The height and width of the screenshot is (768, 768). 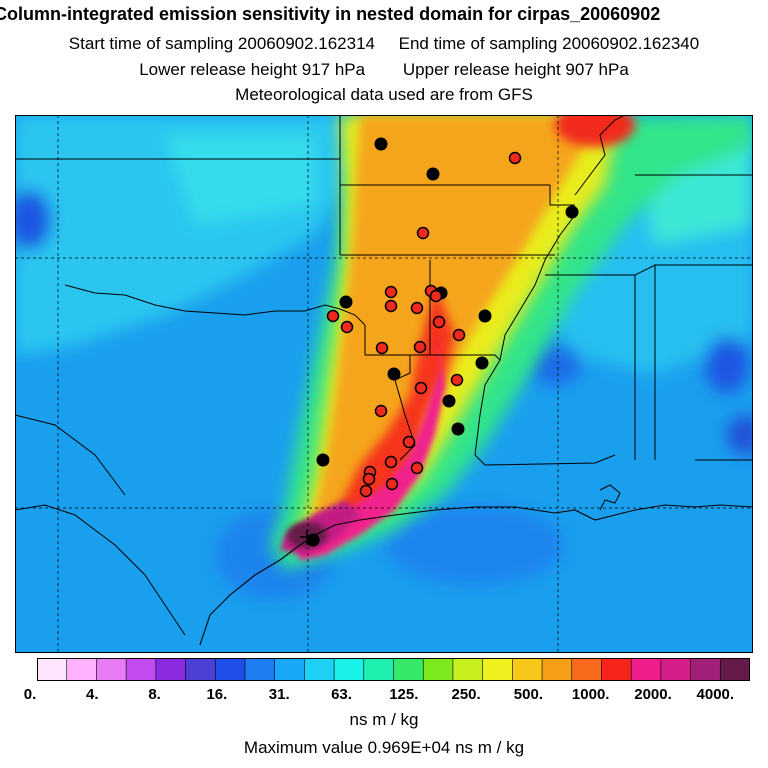 I want to click on colorbar-cells, so click(x=393, y=669).